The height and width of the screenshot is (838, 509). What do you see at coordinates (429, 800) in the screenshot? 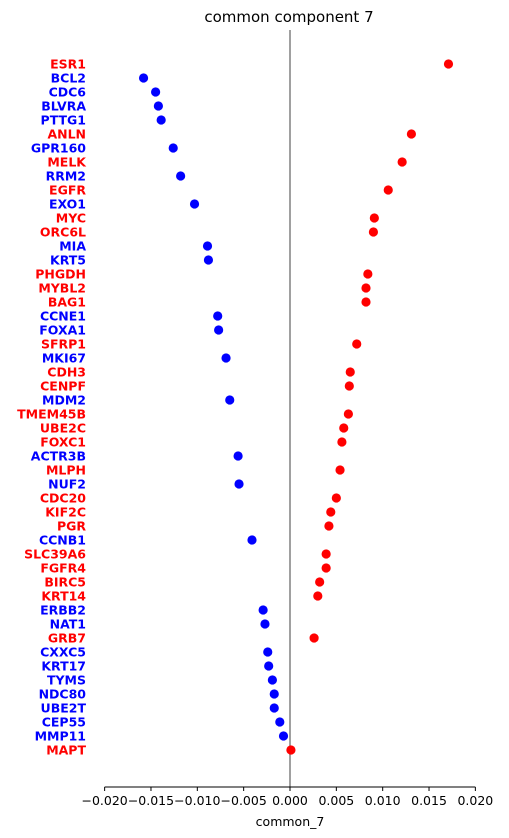
I see `x-tick-label: 0.015` at bounding box center [429, 800].